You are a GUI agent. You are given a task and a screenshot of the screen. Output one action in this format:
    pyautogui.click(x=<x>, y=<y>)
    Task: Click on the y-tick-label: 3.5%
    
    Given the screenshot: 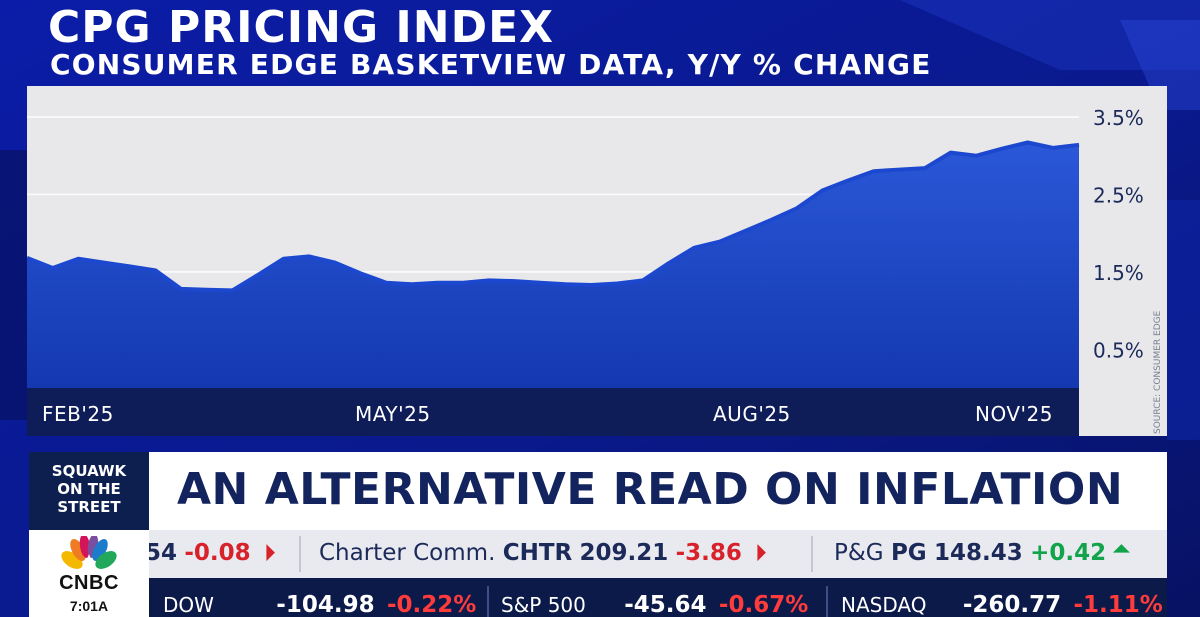 What is the action you would take?
    pyautogui.click(x=1118, y=118)
    